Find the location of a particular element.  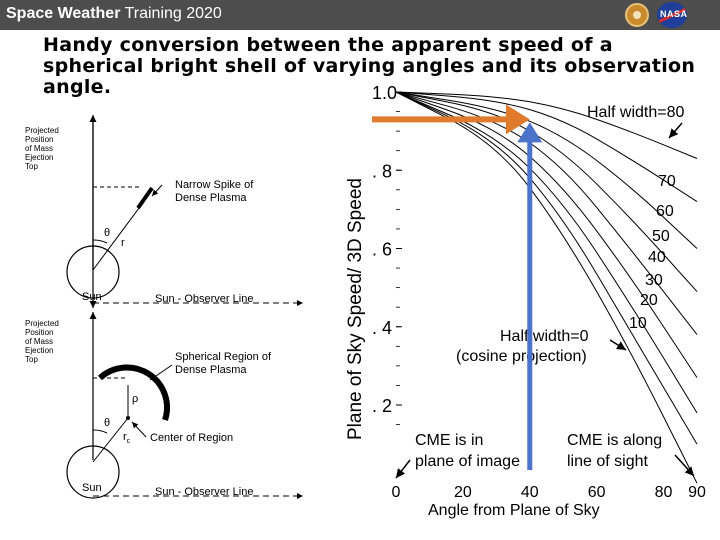

arrow-line-of-sight is located at coordinates (684, 465).